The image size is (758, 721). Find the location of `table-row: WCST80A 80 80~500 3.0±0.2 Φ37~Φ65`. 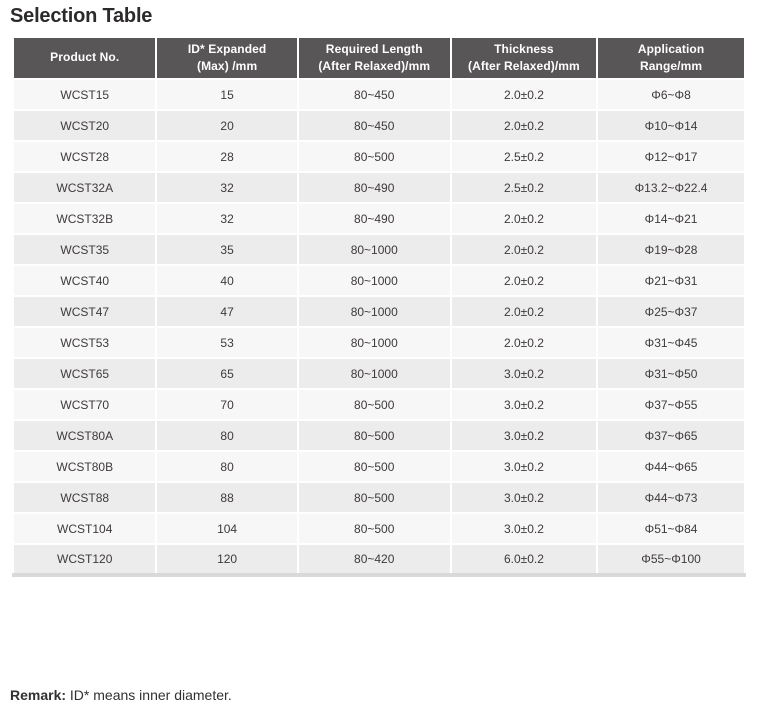

table-row: WCST80A 80 80~500 3.0±0.2 Φ37~Φ65 is located at coordinates (378, 435).